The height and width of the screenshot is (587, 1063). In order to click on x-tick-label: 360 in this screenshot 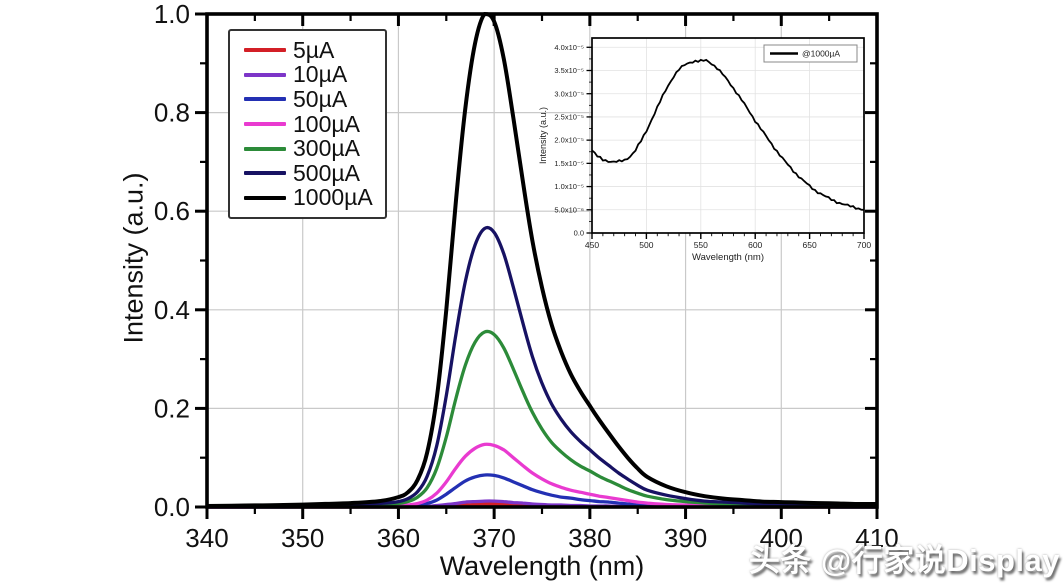, I will do `click(398, 538)`.